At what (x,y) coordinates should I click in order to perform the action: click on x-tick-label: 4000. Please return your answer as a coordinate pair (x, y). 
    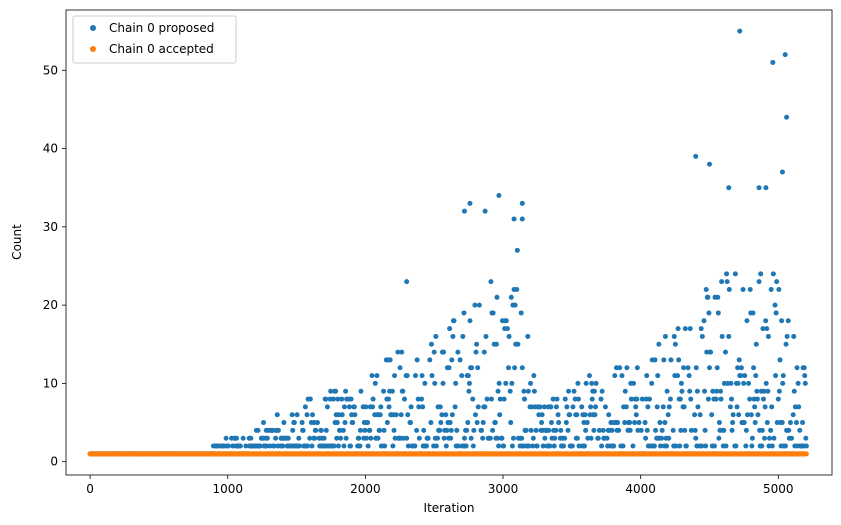
    Looking at the image, I should click on (640, 489).